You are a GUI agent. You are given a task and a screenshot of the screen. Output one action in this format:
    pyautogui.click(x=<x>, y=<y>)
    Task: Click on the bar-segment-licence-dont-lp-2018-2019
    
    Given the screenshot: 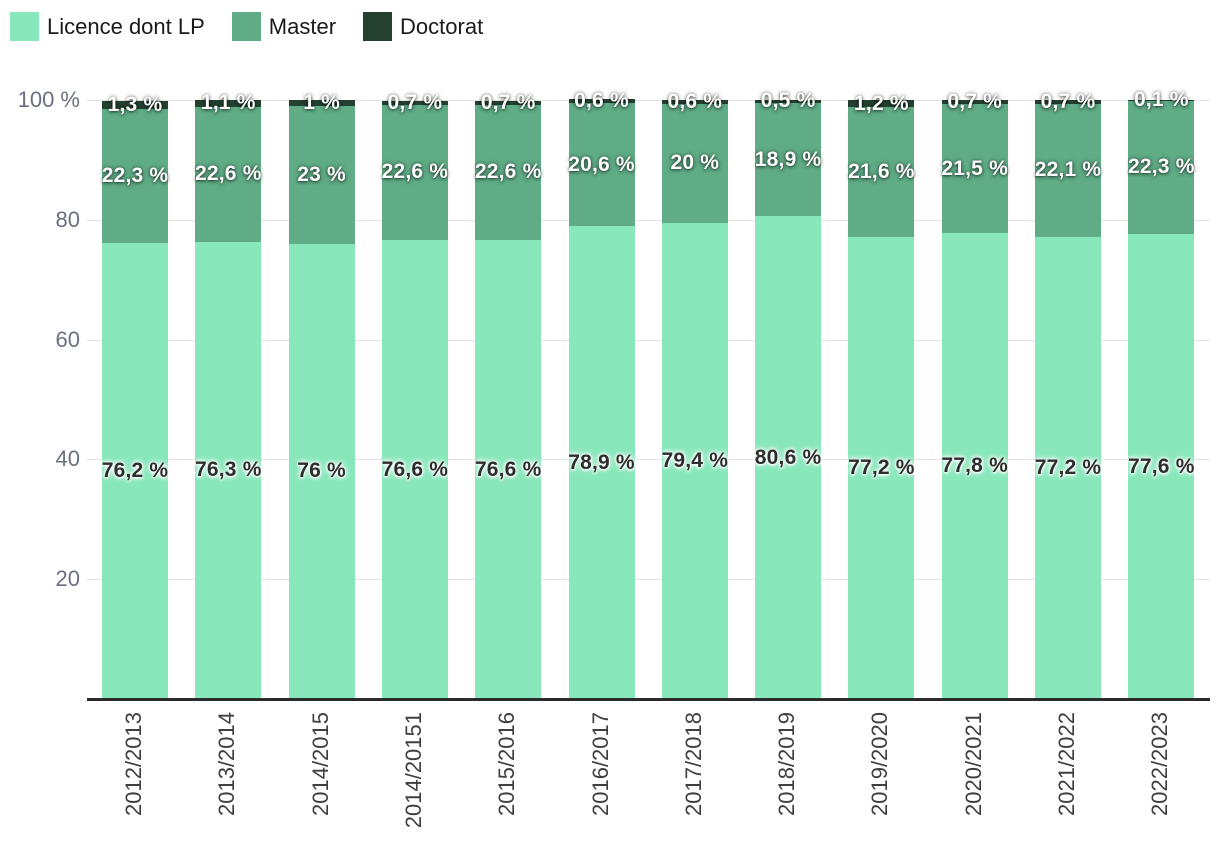 What is the action you would take?
    pyautogui.click(x=788, y=457)
    